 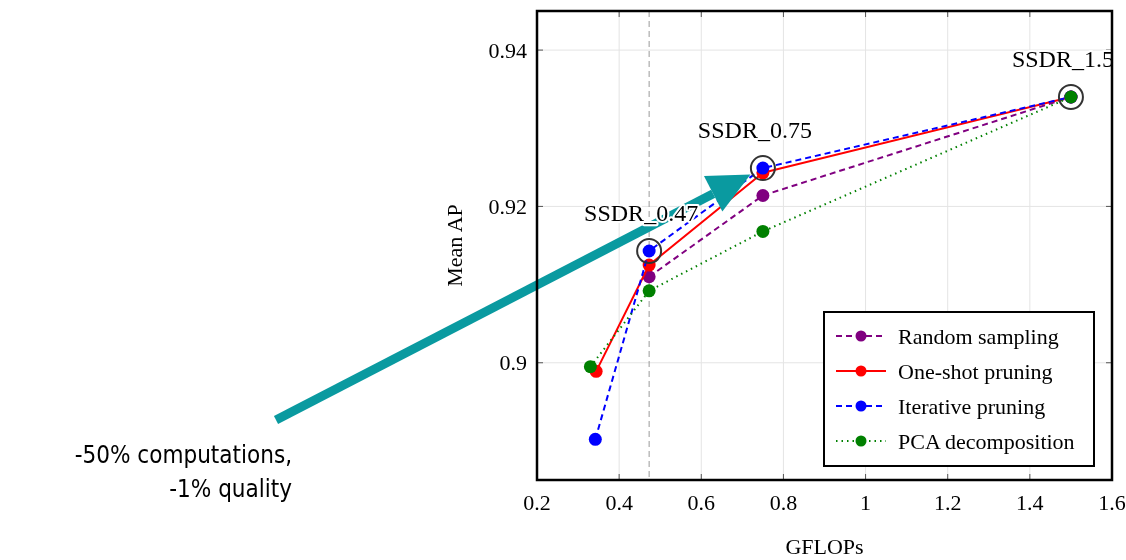 I want to click on legend-label: Random sampling, so click(x=978, y=336).